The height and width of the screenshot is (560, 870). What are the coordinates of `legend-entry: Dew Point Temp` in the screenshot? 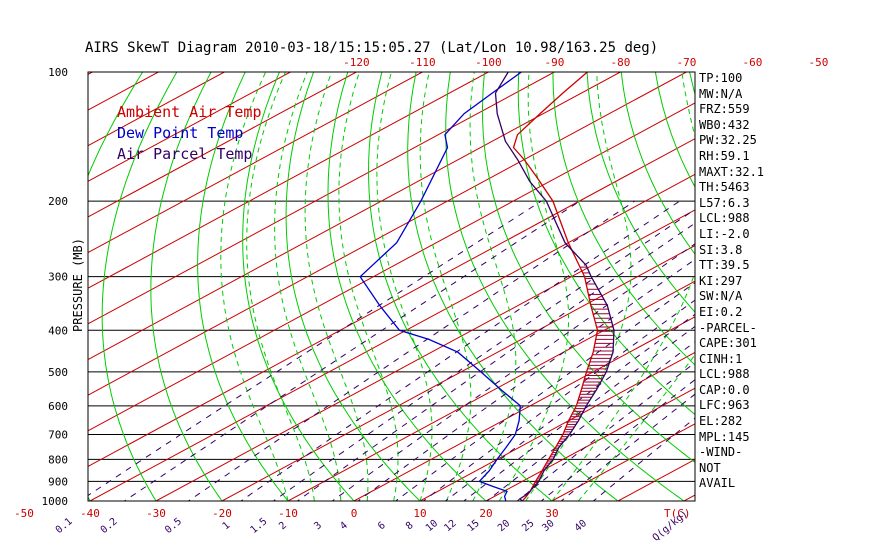 It's located at (180, 133).